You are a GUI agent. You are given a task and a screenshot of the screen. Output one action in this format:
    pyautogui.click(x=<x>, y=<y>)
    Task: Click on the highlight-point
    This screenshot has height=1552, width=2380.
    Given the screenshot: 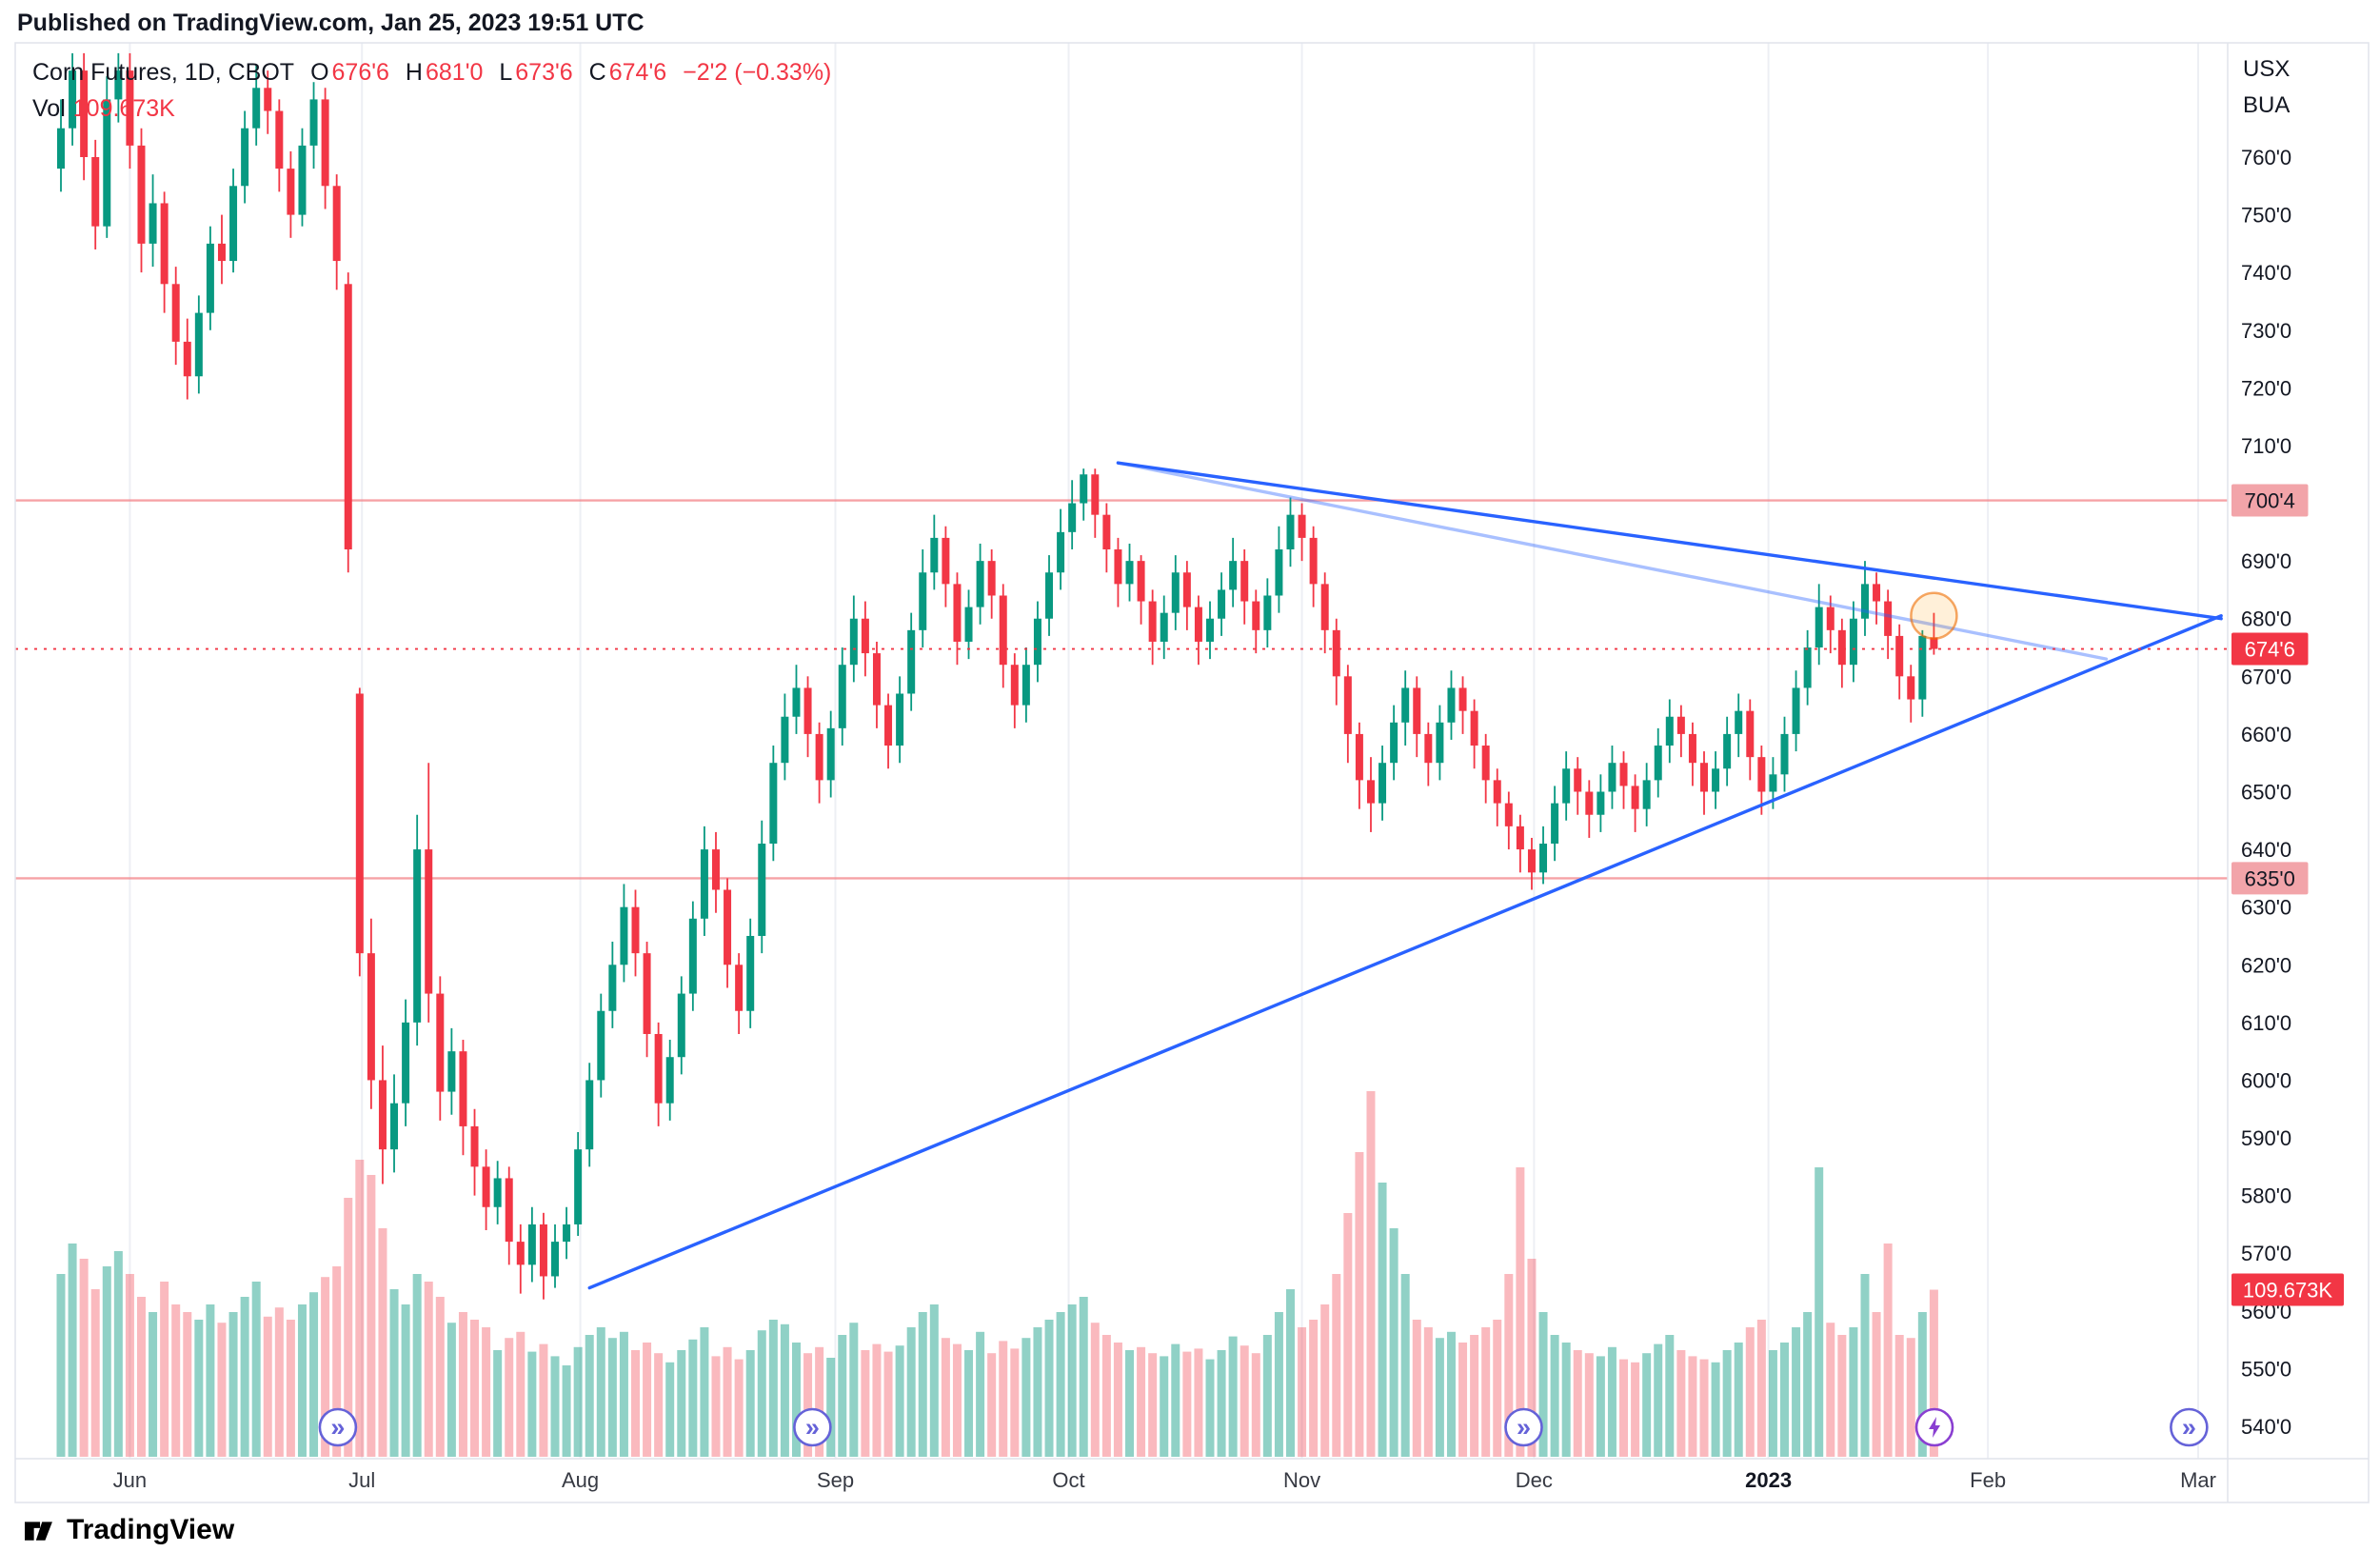 What is the action you would take?
    pyautogui.click(x=1934, y=615)
    